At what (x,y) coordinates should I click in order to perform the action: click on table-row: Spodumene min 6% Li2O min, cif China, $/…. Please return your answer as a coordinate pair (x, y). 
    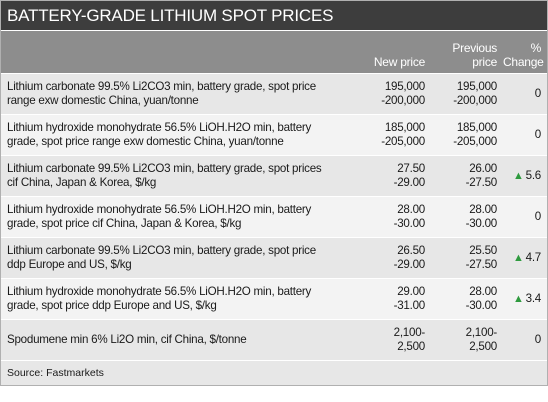
    Looking at the image, I should click on (274, 339).